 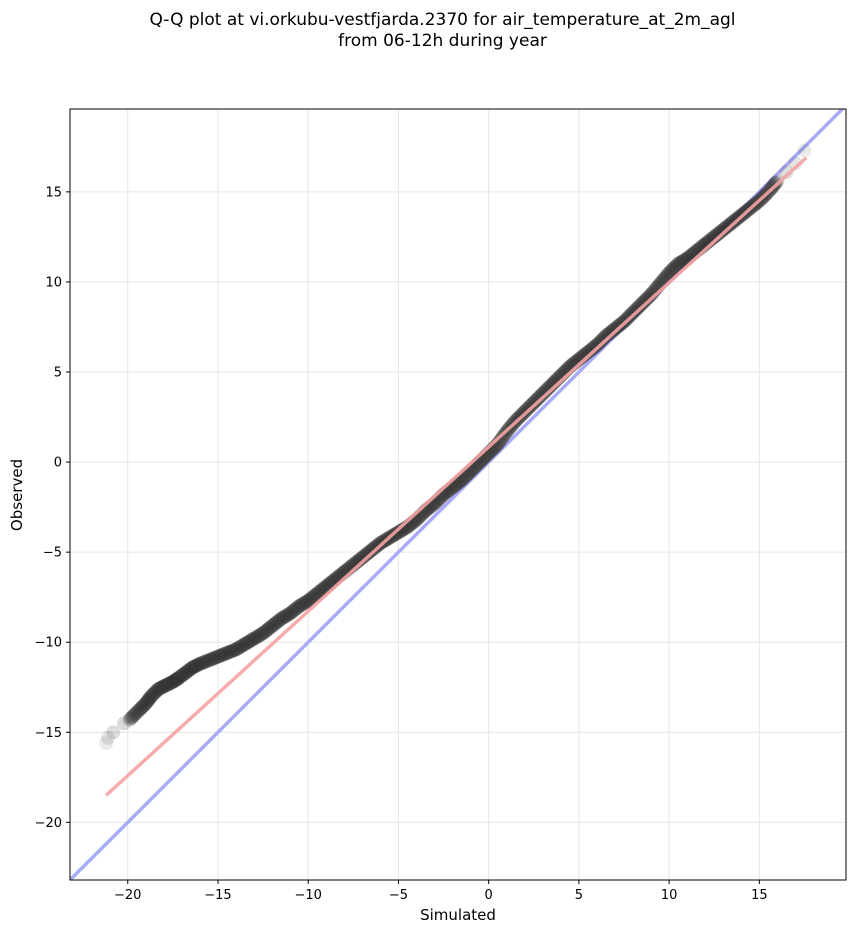 What do you see at coordinates (58, 373) in the screenshot?
I see `y-tick-label: 5` at bounding box center [58, 373].